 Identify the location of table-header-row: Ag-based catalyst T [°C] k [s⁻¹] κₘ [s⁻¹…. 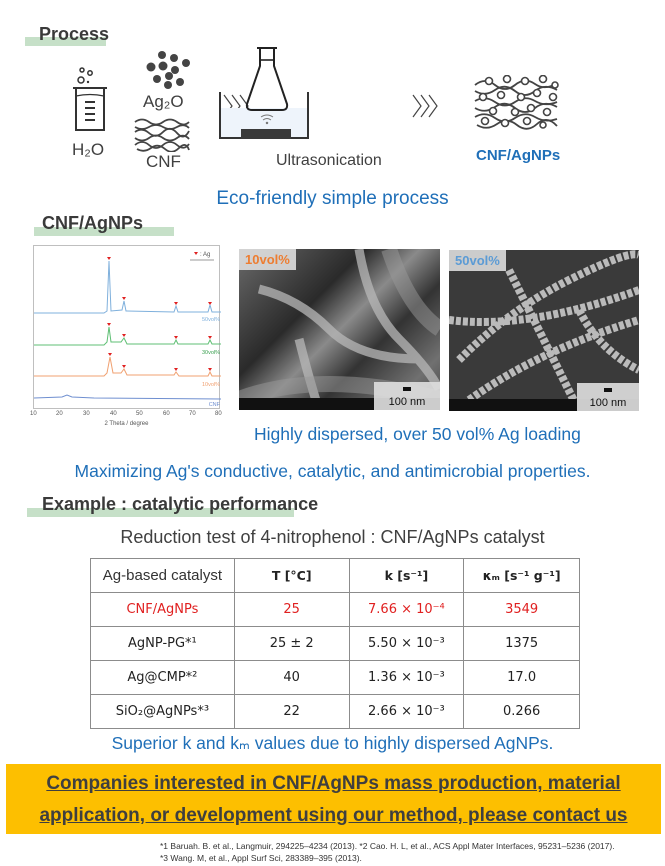
(335, 575).